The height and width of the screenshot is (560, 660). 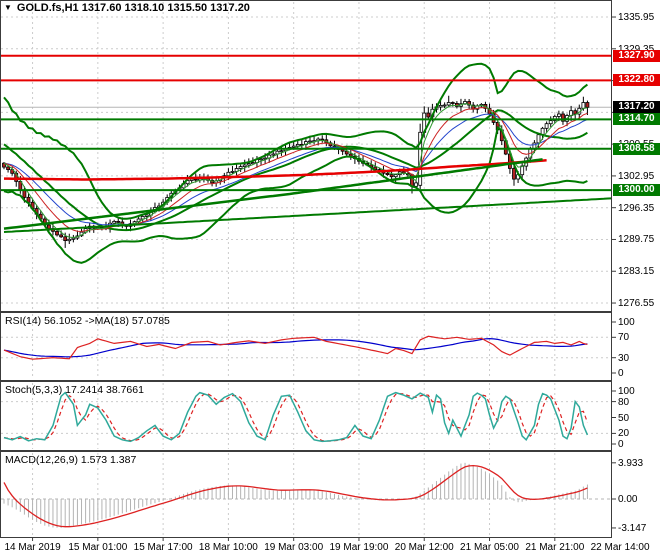 I want to click on rsi-pane-border, so click(x=306, y=346).